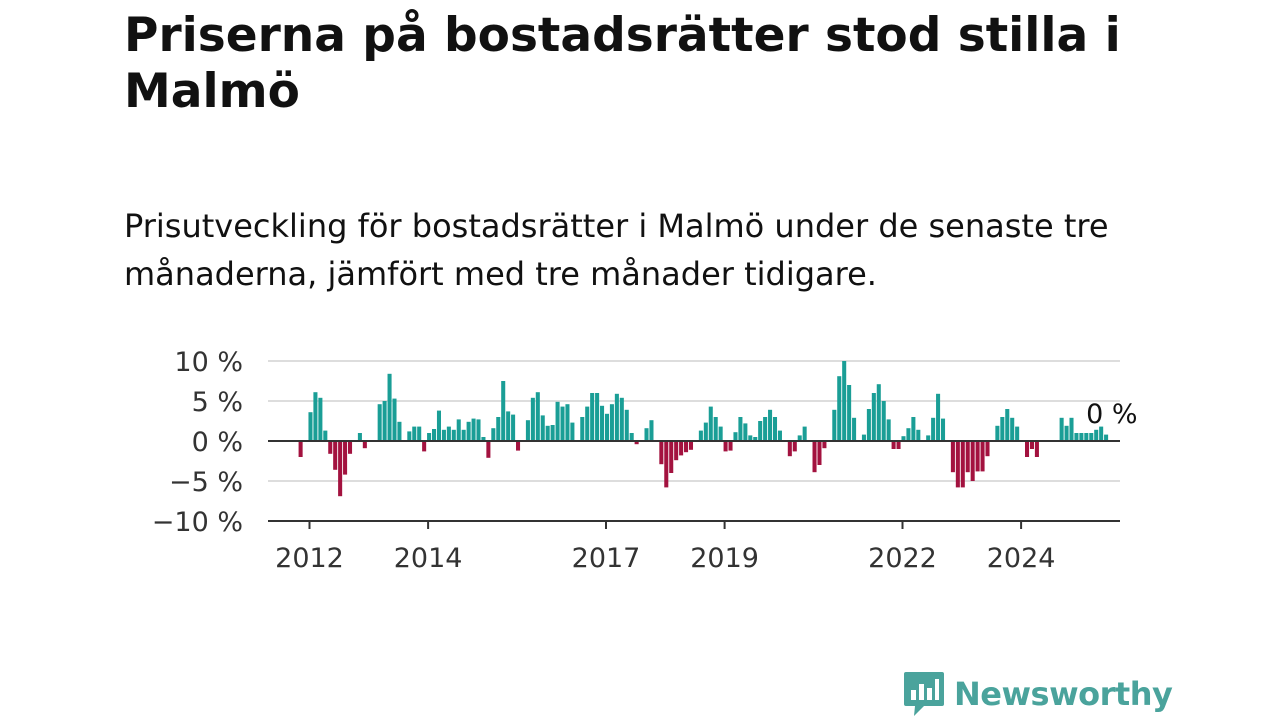  Describe the element at coordinates (309, 558) in the screenshot. I see `x-tick-label: 2012` at that location.